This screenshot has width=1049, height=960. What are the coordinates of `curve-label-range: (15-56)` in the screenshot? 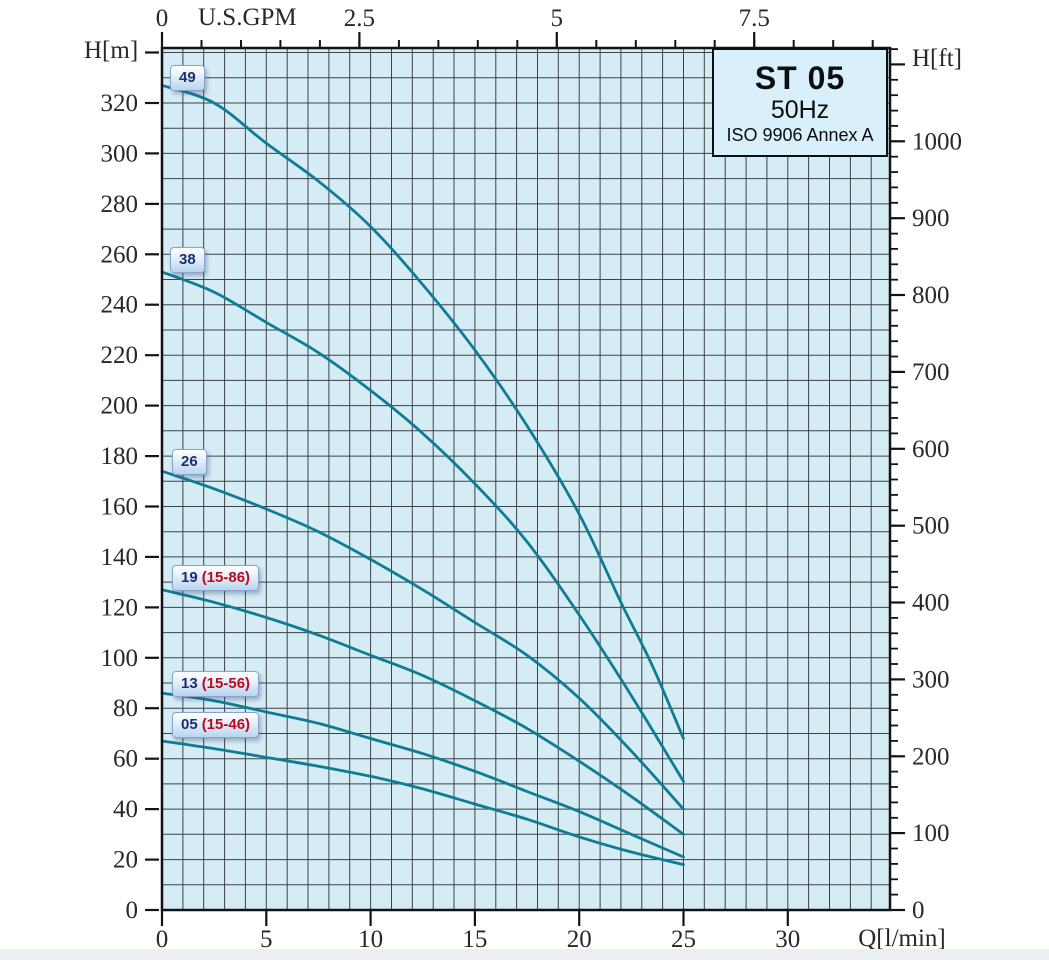 It's located at (226, 683).